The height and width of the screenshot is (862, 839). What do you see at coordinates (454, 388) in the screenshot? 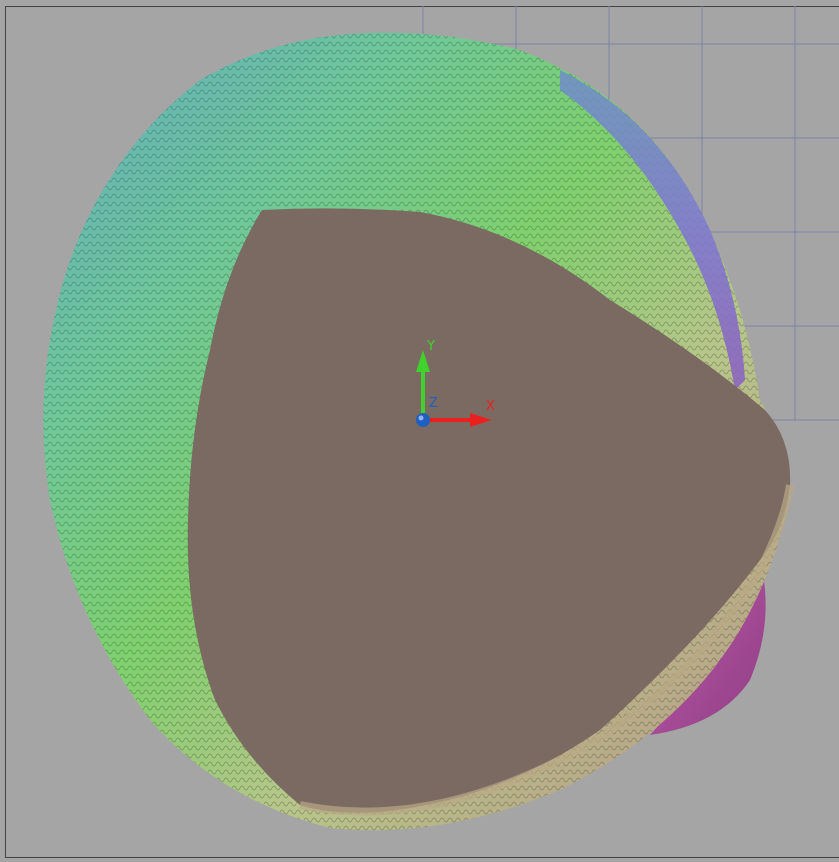
I see `ucs-icon` at bounding box center [454, 388].